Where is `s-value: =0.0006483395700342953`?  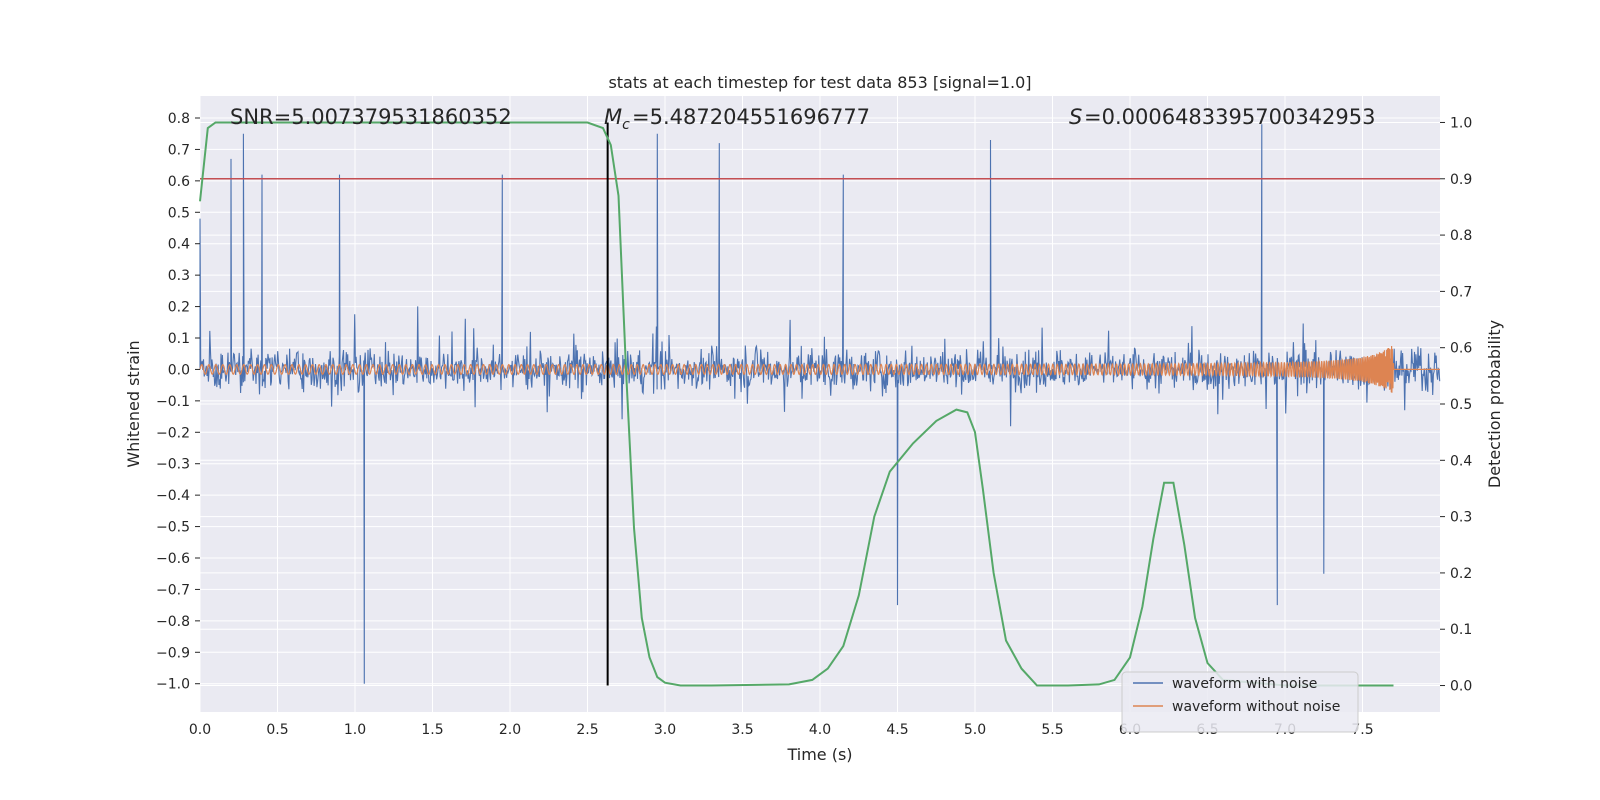 s-value: =0.0006483395700342953 is located at coordinates (1230, 117).